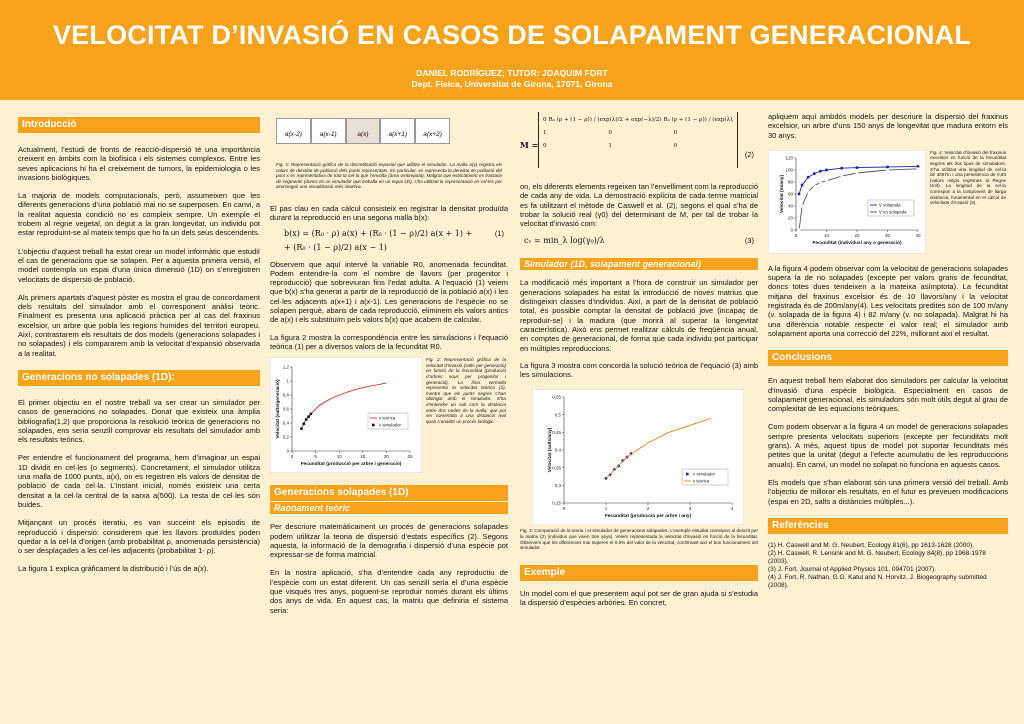 The width and height of the screenshot is (1024, 724). Describe the element at coordinates (789, 157) in the screenshot. I see `y-tick-label: 120` at that location.